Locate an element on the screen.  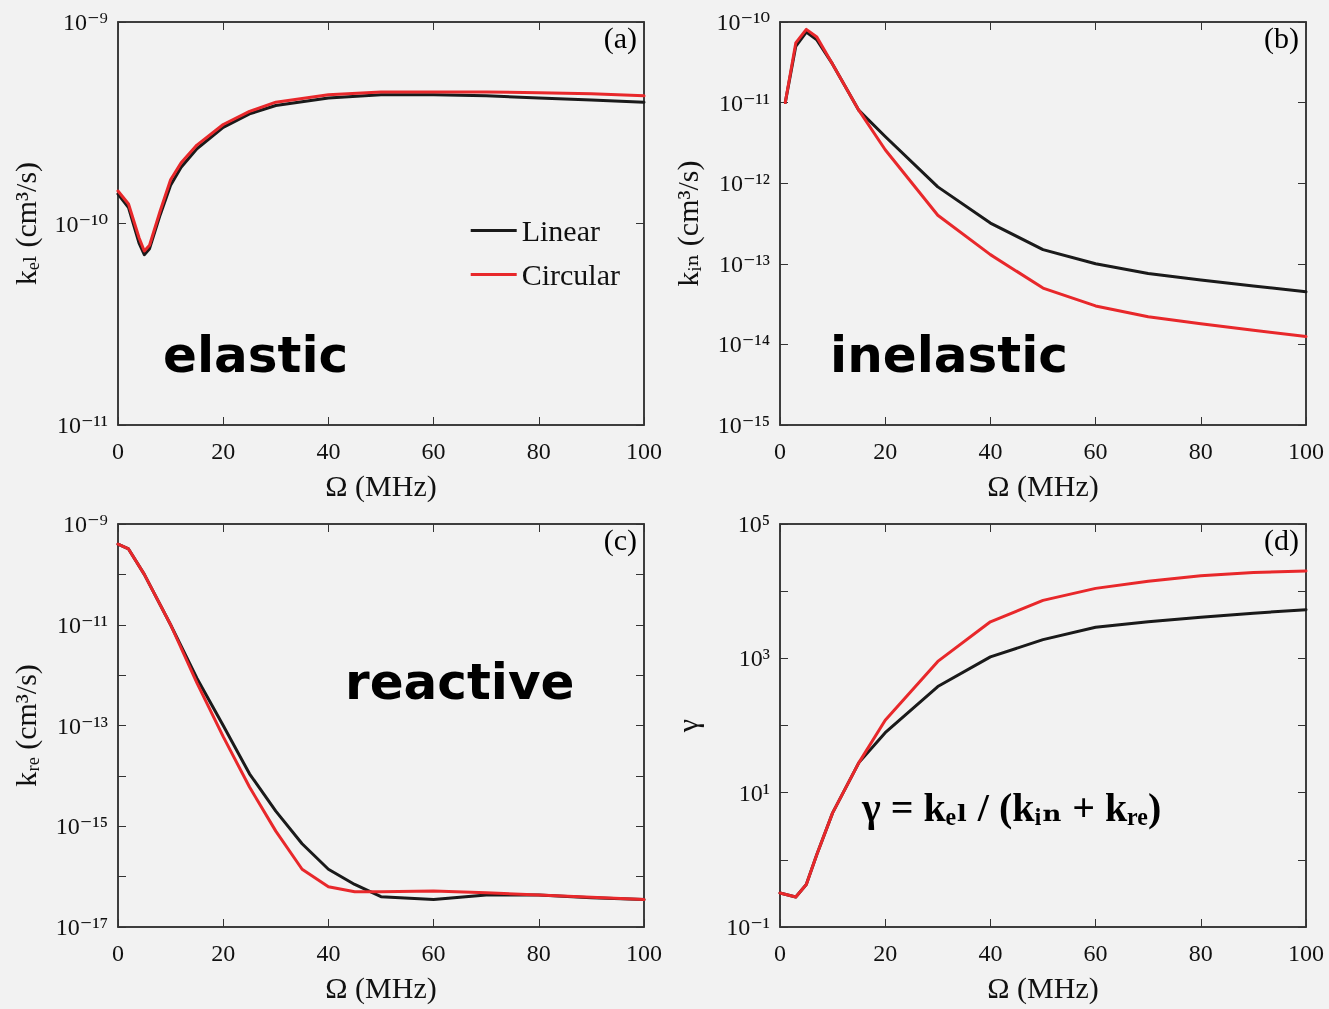
y-tick-label: 10³ is located at coordinates (754, 658).